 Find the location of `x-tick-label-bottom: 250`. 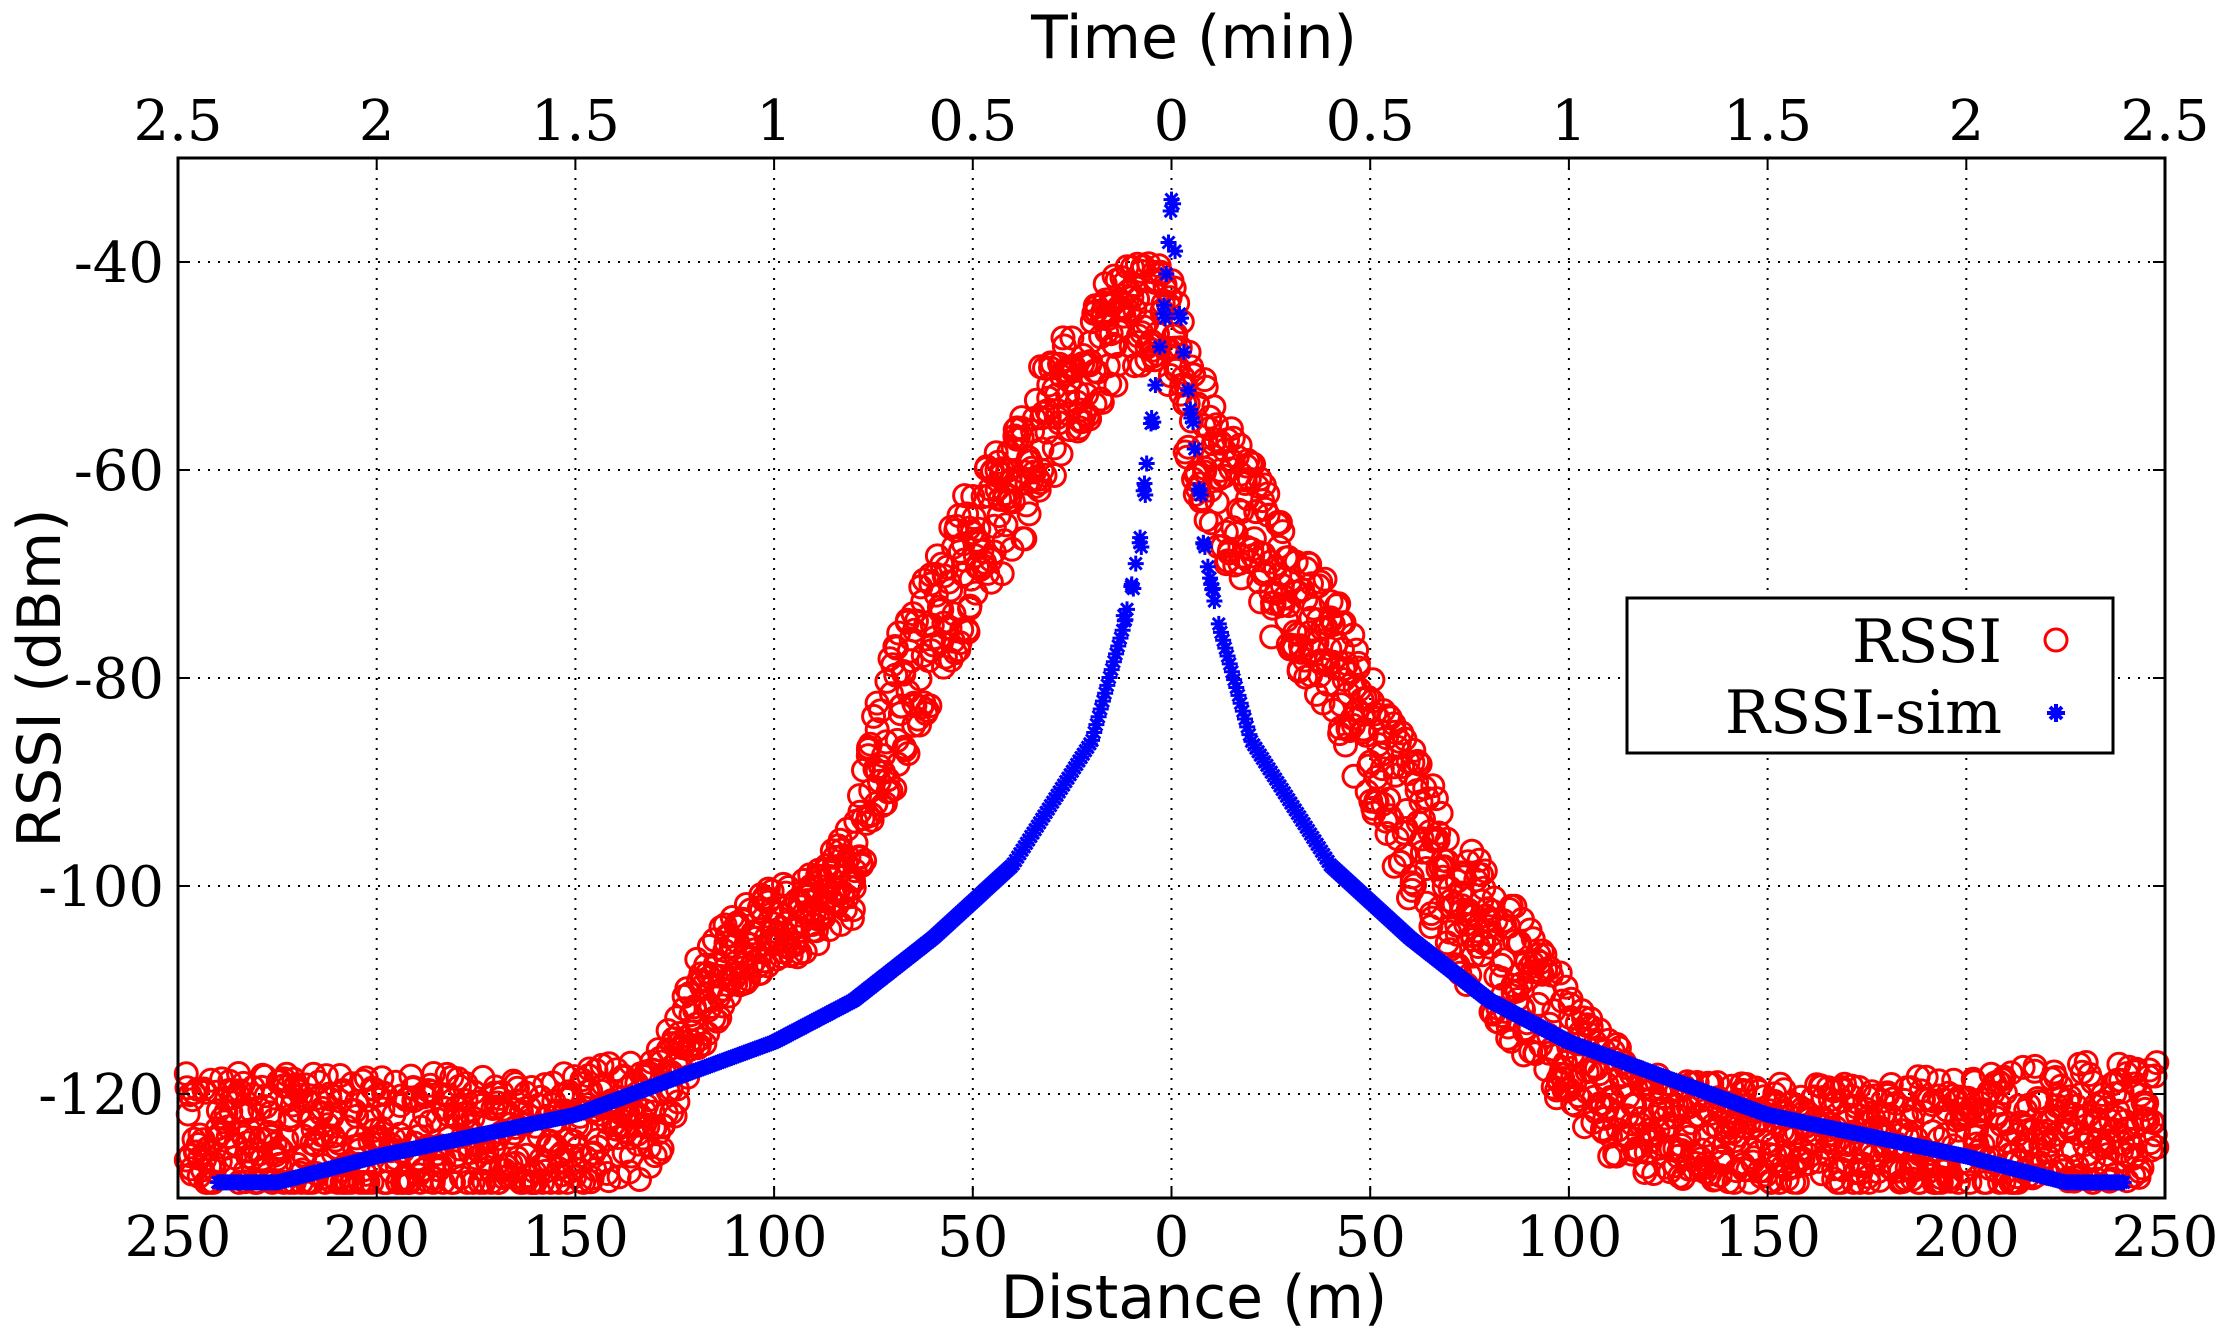

x-tick-label-bottom: 250 is located at coordinates (178, 1237).